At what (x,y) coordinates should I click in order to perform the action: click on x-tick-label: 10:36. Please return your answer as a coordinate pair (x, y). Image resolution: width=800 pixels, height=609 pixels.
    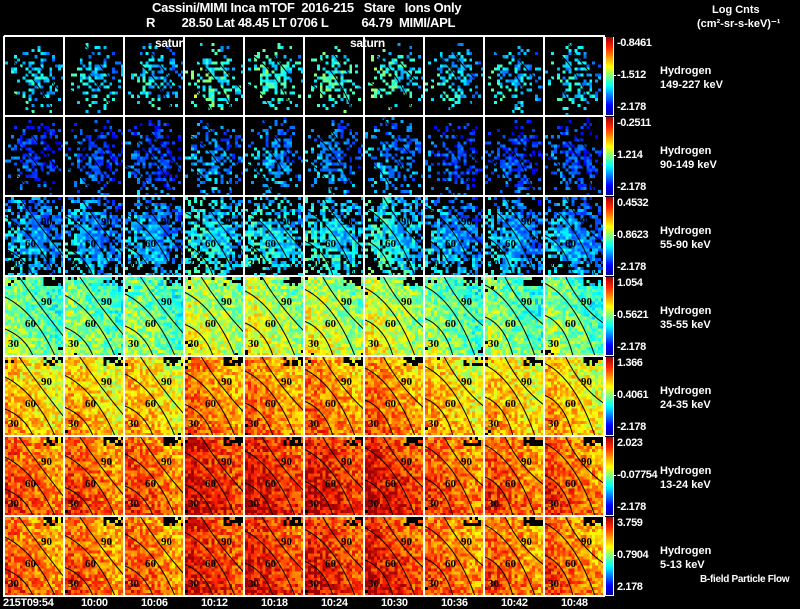
    Looking at the image, I should click on (454, 603).